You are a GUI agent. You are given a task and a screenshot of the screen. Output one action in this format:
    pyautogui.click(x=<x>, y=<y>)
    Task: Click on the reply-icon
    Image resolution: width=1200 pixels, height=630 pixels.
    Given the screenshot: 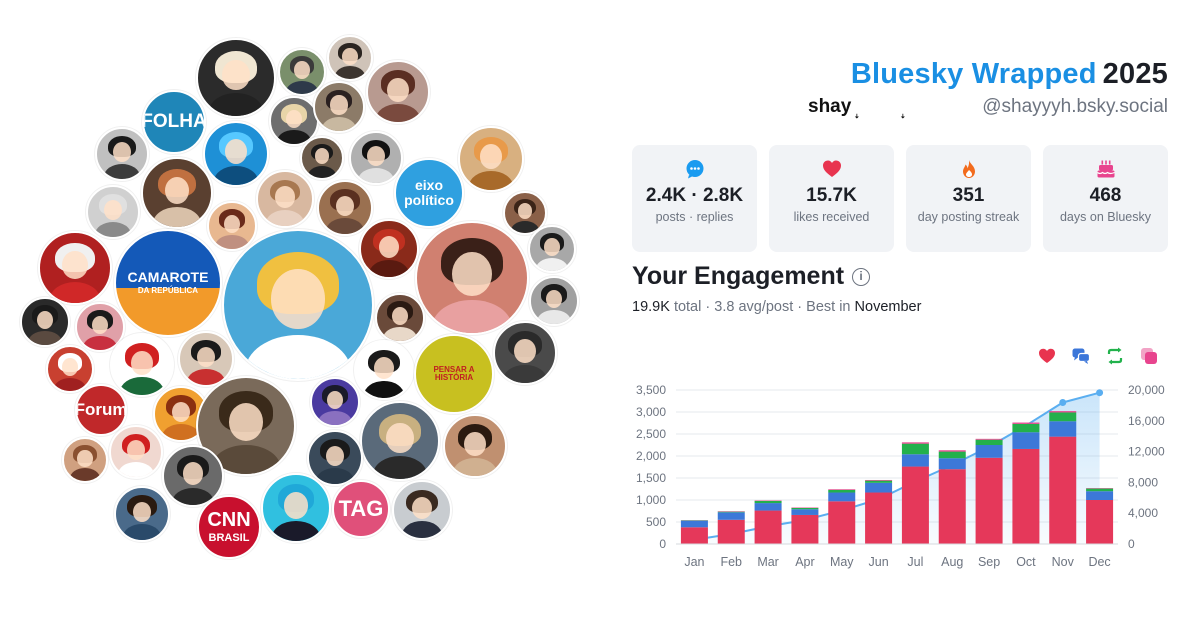 What is the action you would take?
    pyautogui.click(x=1081, y=356)
    